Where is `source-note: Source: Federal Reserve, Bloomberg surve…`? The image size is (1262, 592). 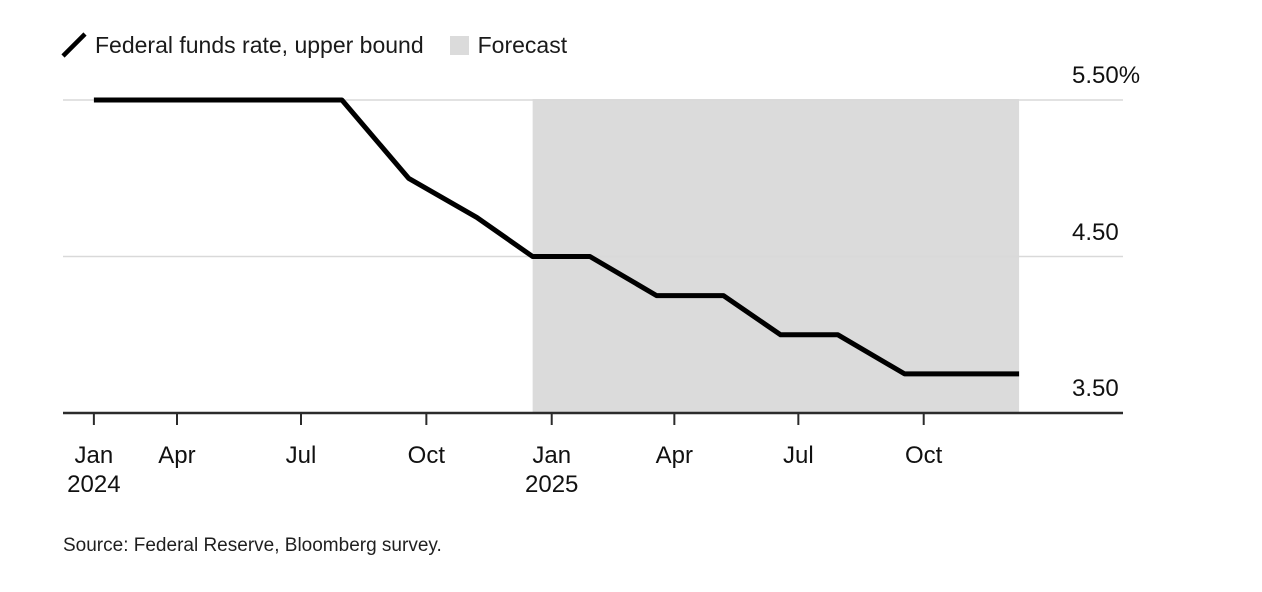 source-note: Source: Federal Reserve, Bloomberg surve… is located at coordinates (252, 545).